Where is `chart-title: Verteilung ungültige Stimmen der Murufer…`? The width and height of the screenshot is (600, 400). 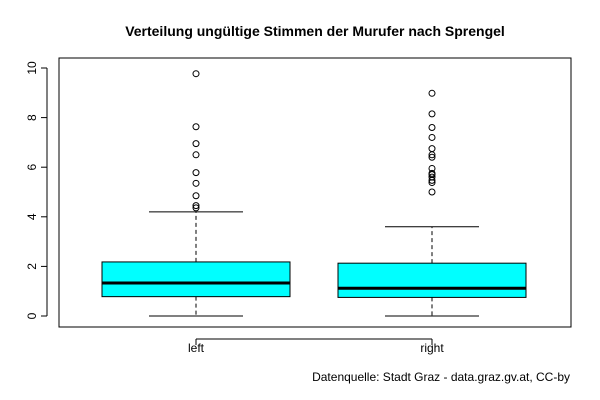 chart-title: Verteilung ungültige Stimmen der Murufer… is located at coordinates (315, 31).